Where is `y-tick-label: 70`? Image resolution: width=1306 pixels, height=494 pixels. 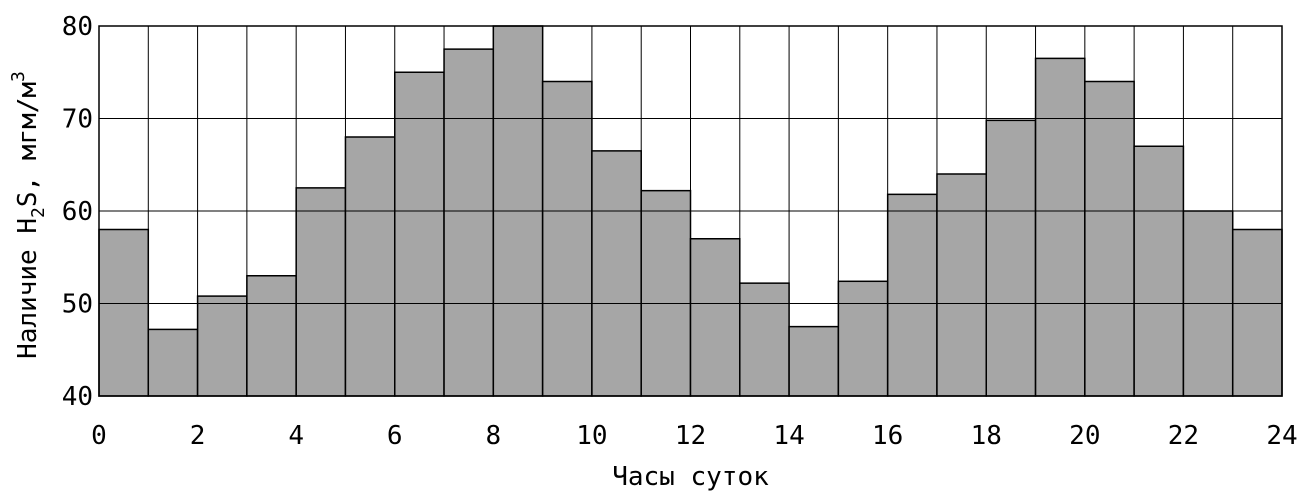
y-tick-label: 70 is located at coordinates (77, 120).